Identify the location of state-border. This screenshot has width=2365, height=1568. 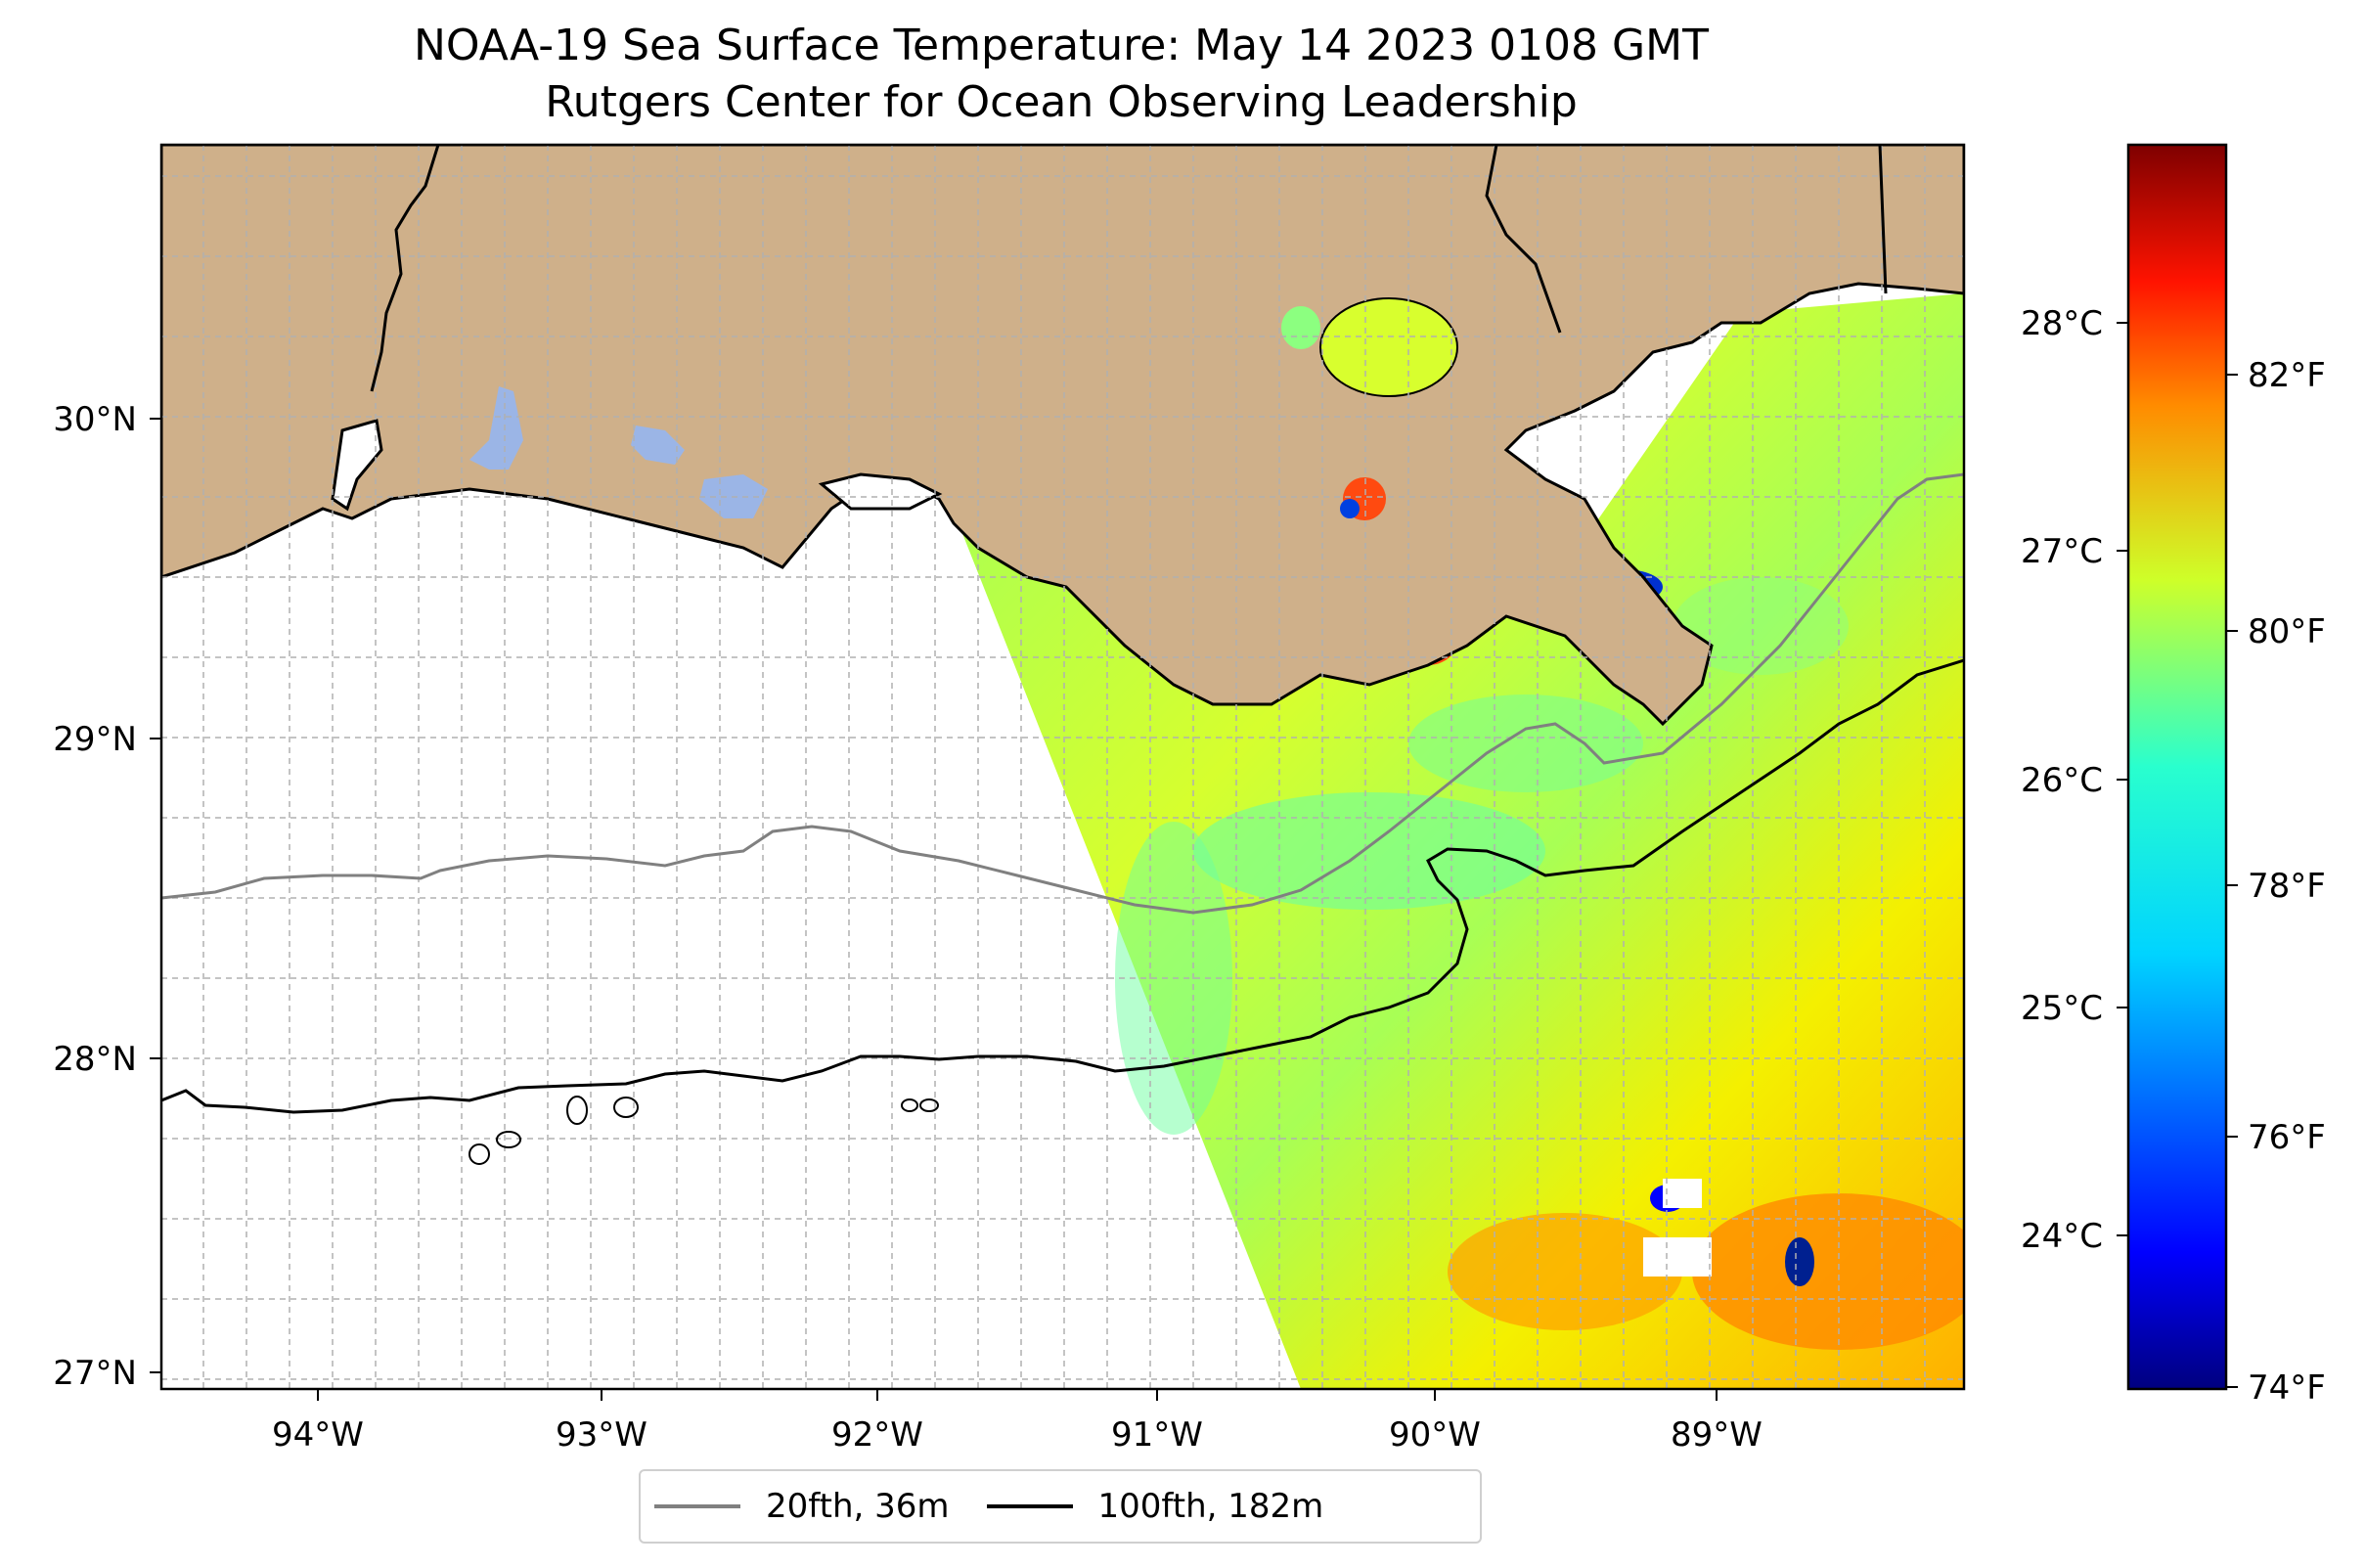
(405, 268).